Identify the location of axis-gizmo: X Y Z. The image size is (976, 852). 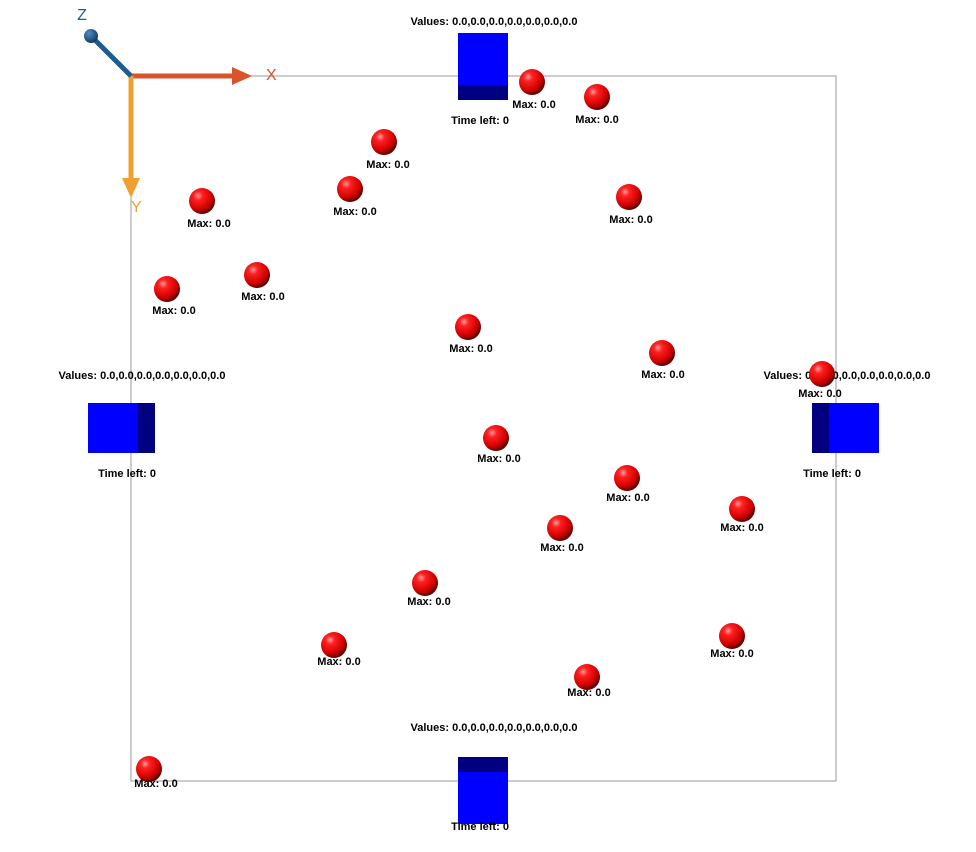
(177, 111).